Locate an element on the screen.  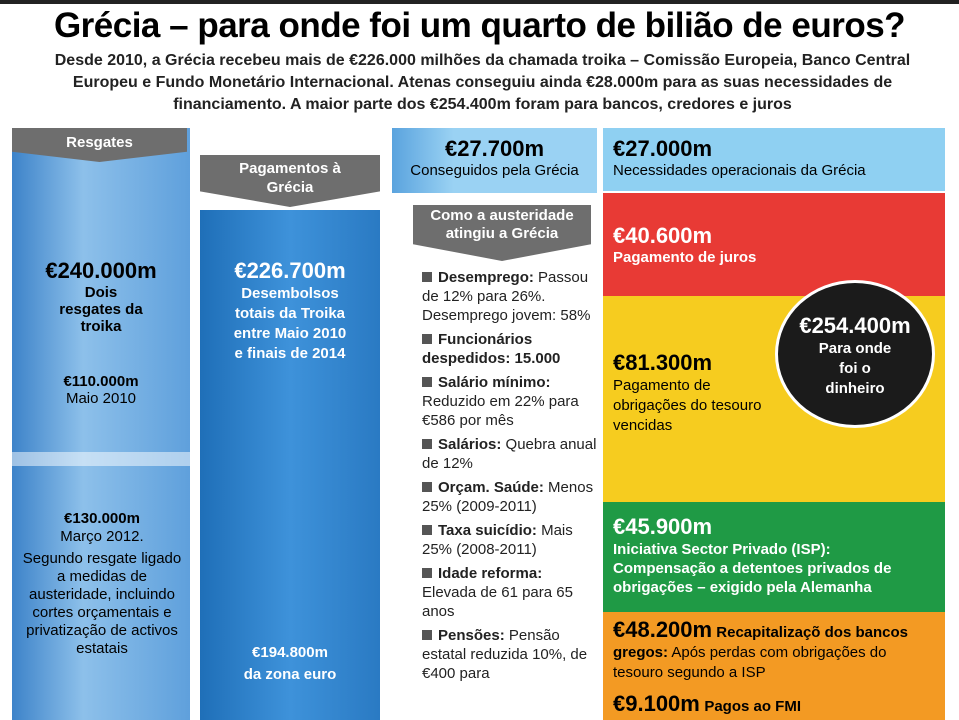
item-text: Mais 25% (2008-2011) is located at coordinates (497, 540).